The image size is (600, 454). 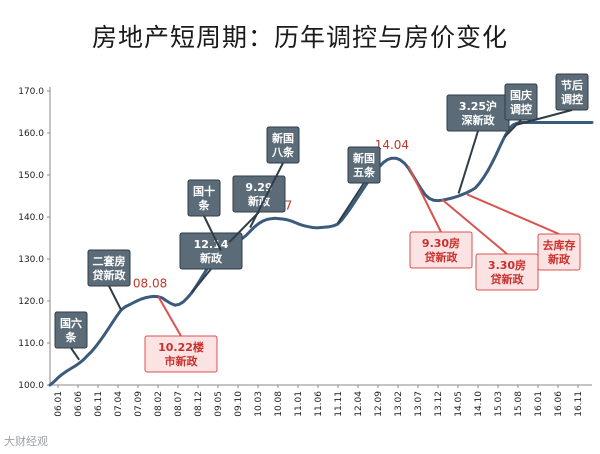 I want to click on y-tick-label: 110.0, so click(x=31, y=344).